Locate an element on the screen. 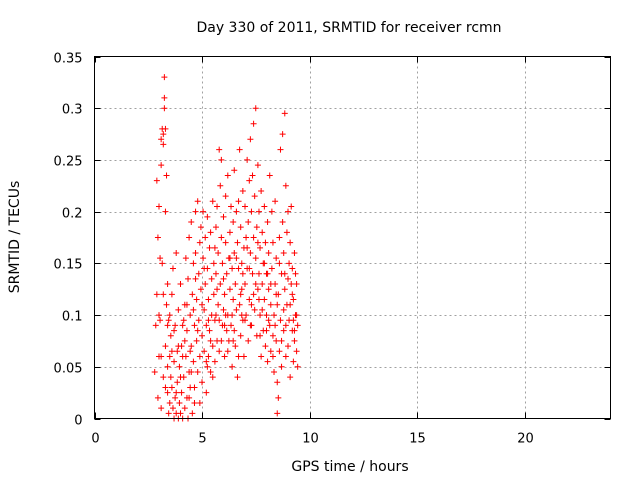 The width and height of the screenshot is (640, 480). y-tick-label: 0.3 is located at coordinates (72, 110).